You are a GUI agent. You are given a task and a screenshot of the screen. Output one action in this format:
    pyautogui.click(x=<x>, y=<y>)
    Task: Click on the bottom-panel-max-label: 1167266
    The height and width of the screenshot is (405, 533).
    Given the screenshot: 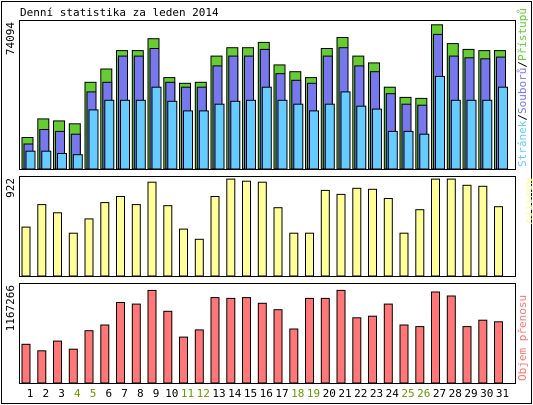 What is the action you would take?
    pyautogui.click(x=10, y=308)
    